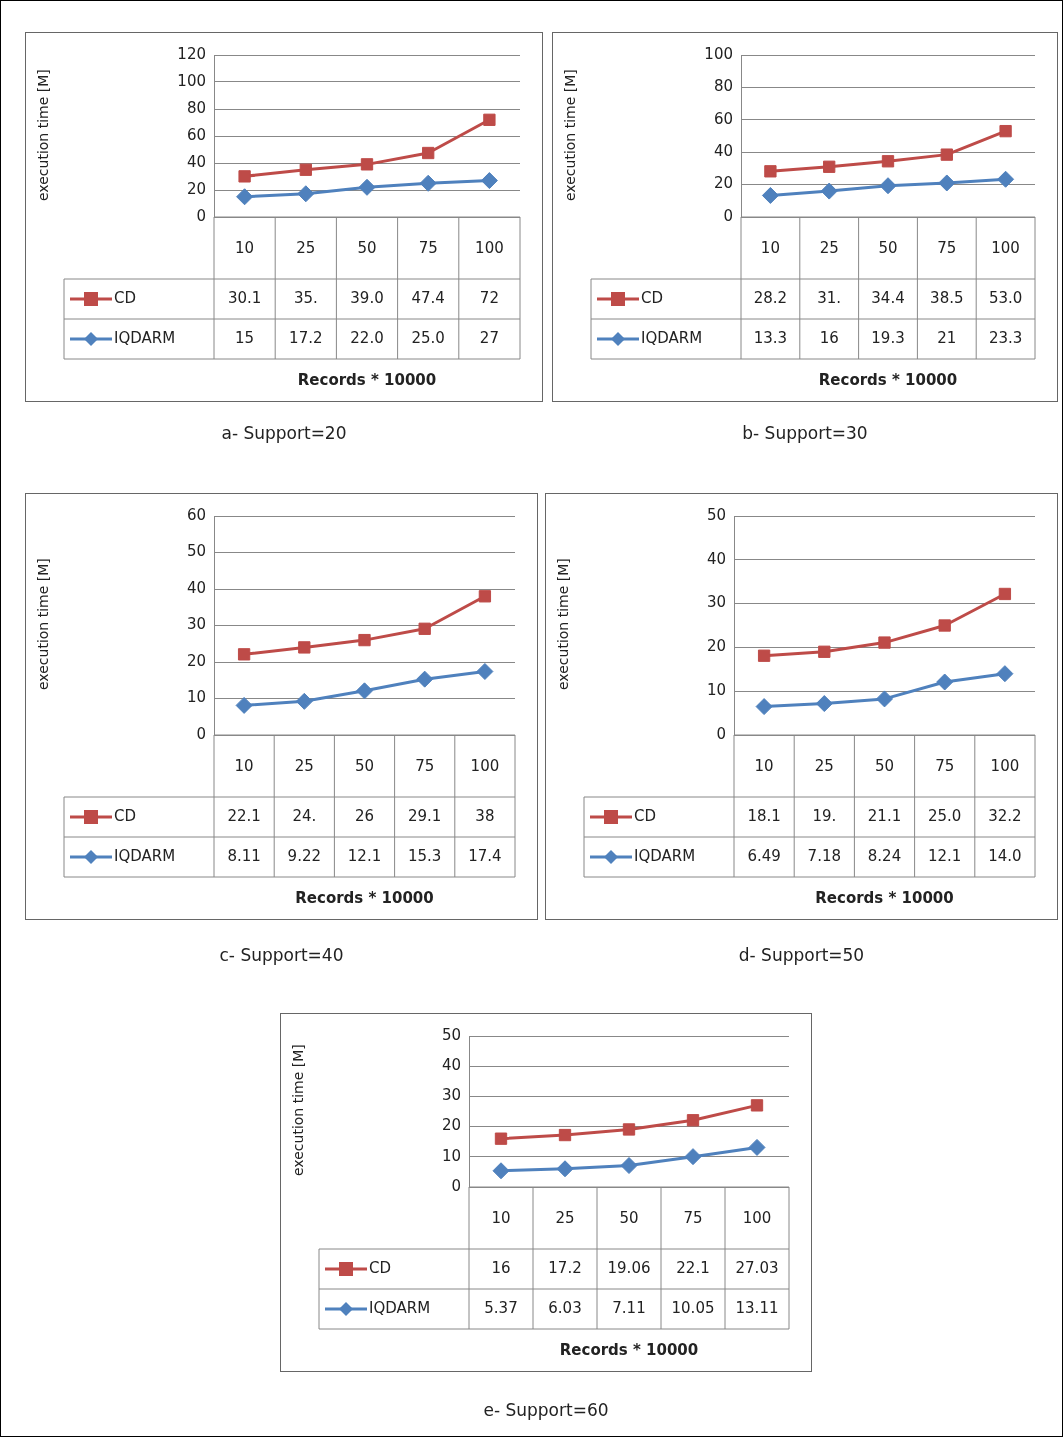 The width and height of the screenshot is (1063, 1437). What do you see at coordinates (563, 625) in the screenshot?
I see `y-axis-title: execution time [M]` at bounding box center [563, 625].